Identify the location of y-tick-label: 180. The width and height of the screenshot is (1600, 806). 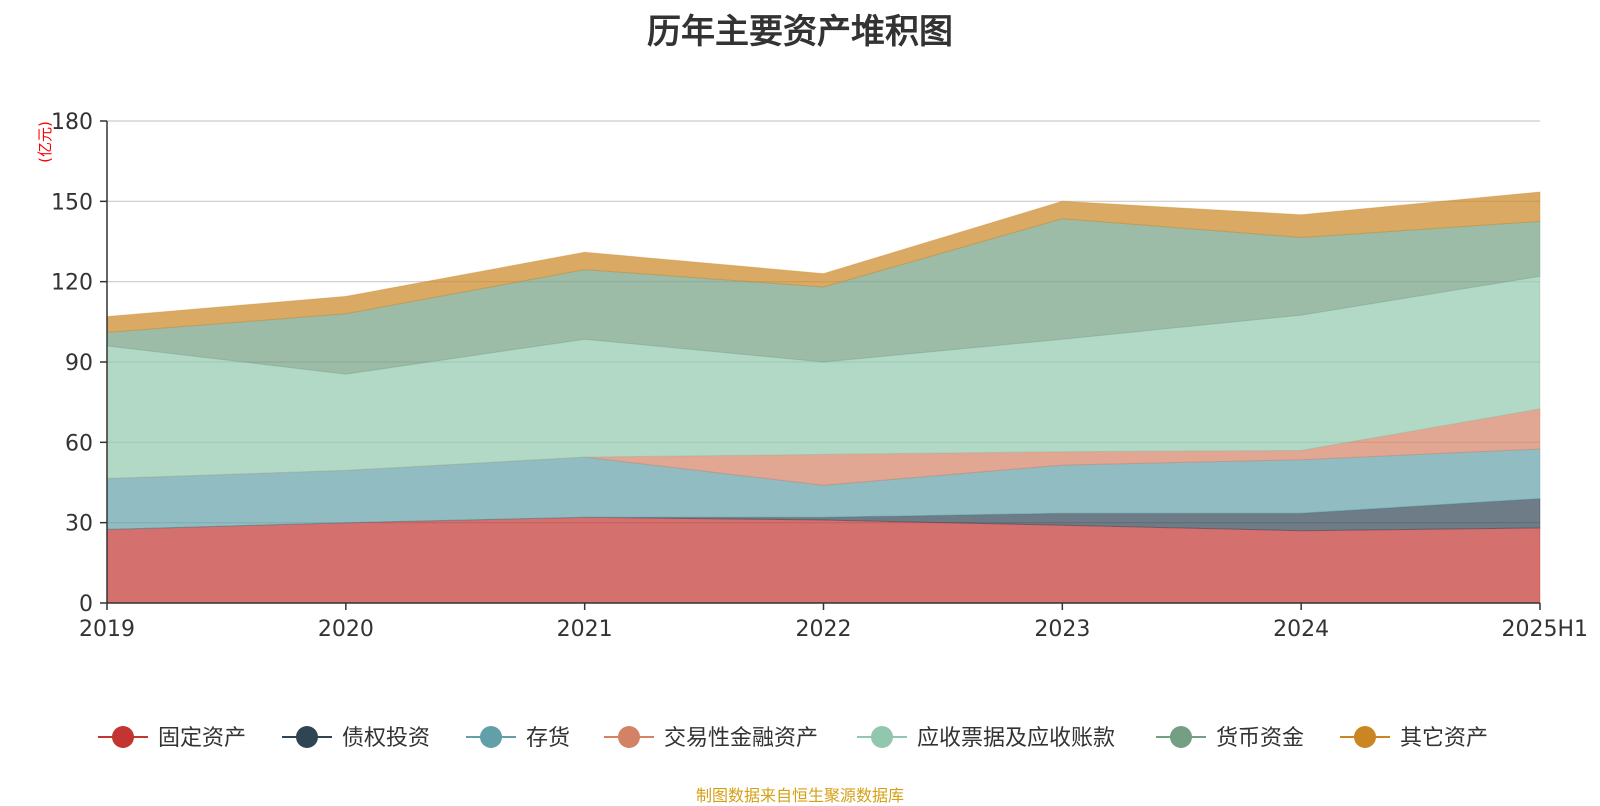
(72, 122).